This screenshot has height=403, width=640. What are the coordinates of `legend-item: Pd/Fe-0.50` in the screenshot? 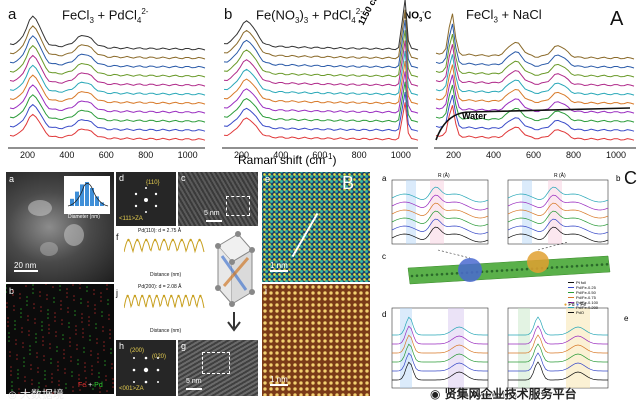 It's located at (583, 292).